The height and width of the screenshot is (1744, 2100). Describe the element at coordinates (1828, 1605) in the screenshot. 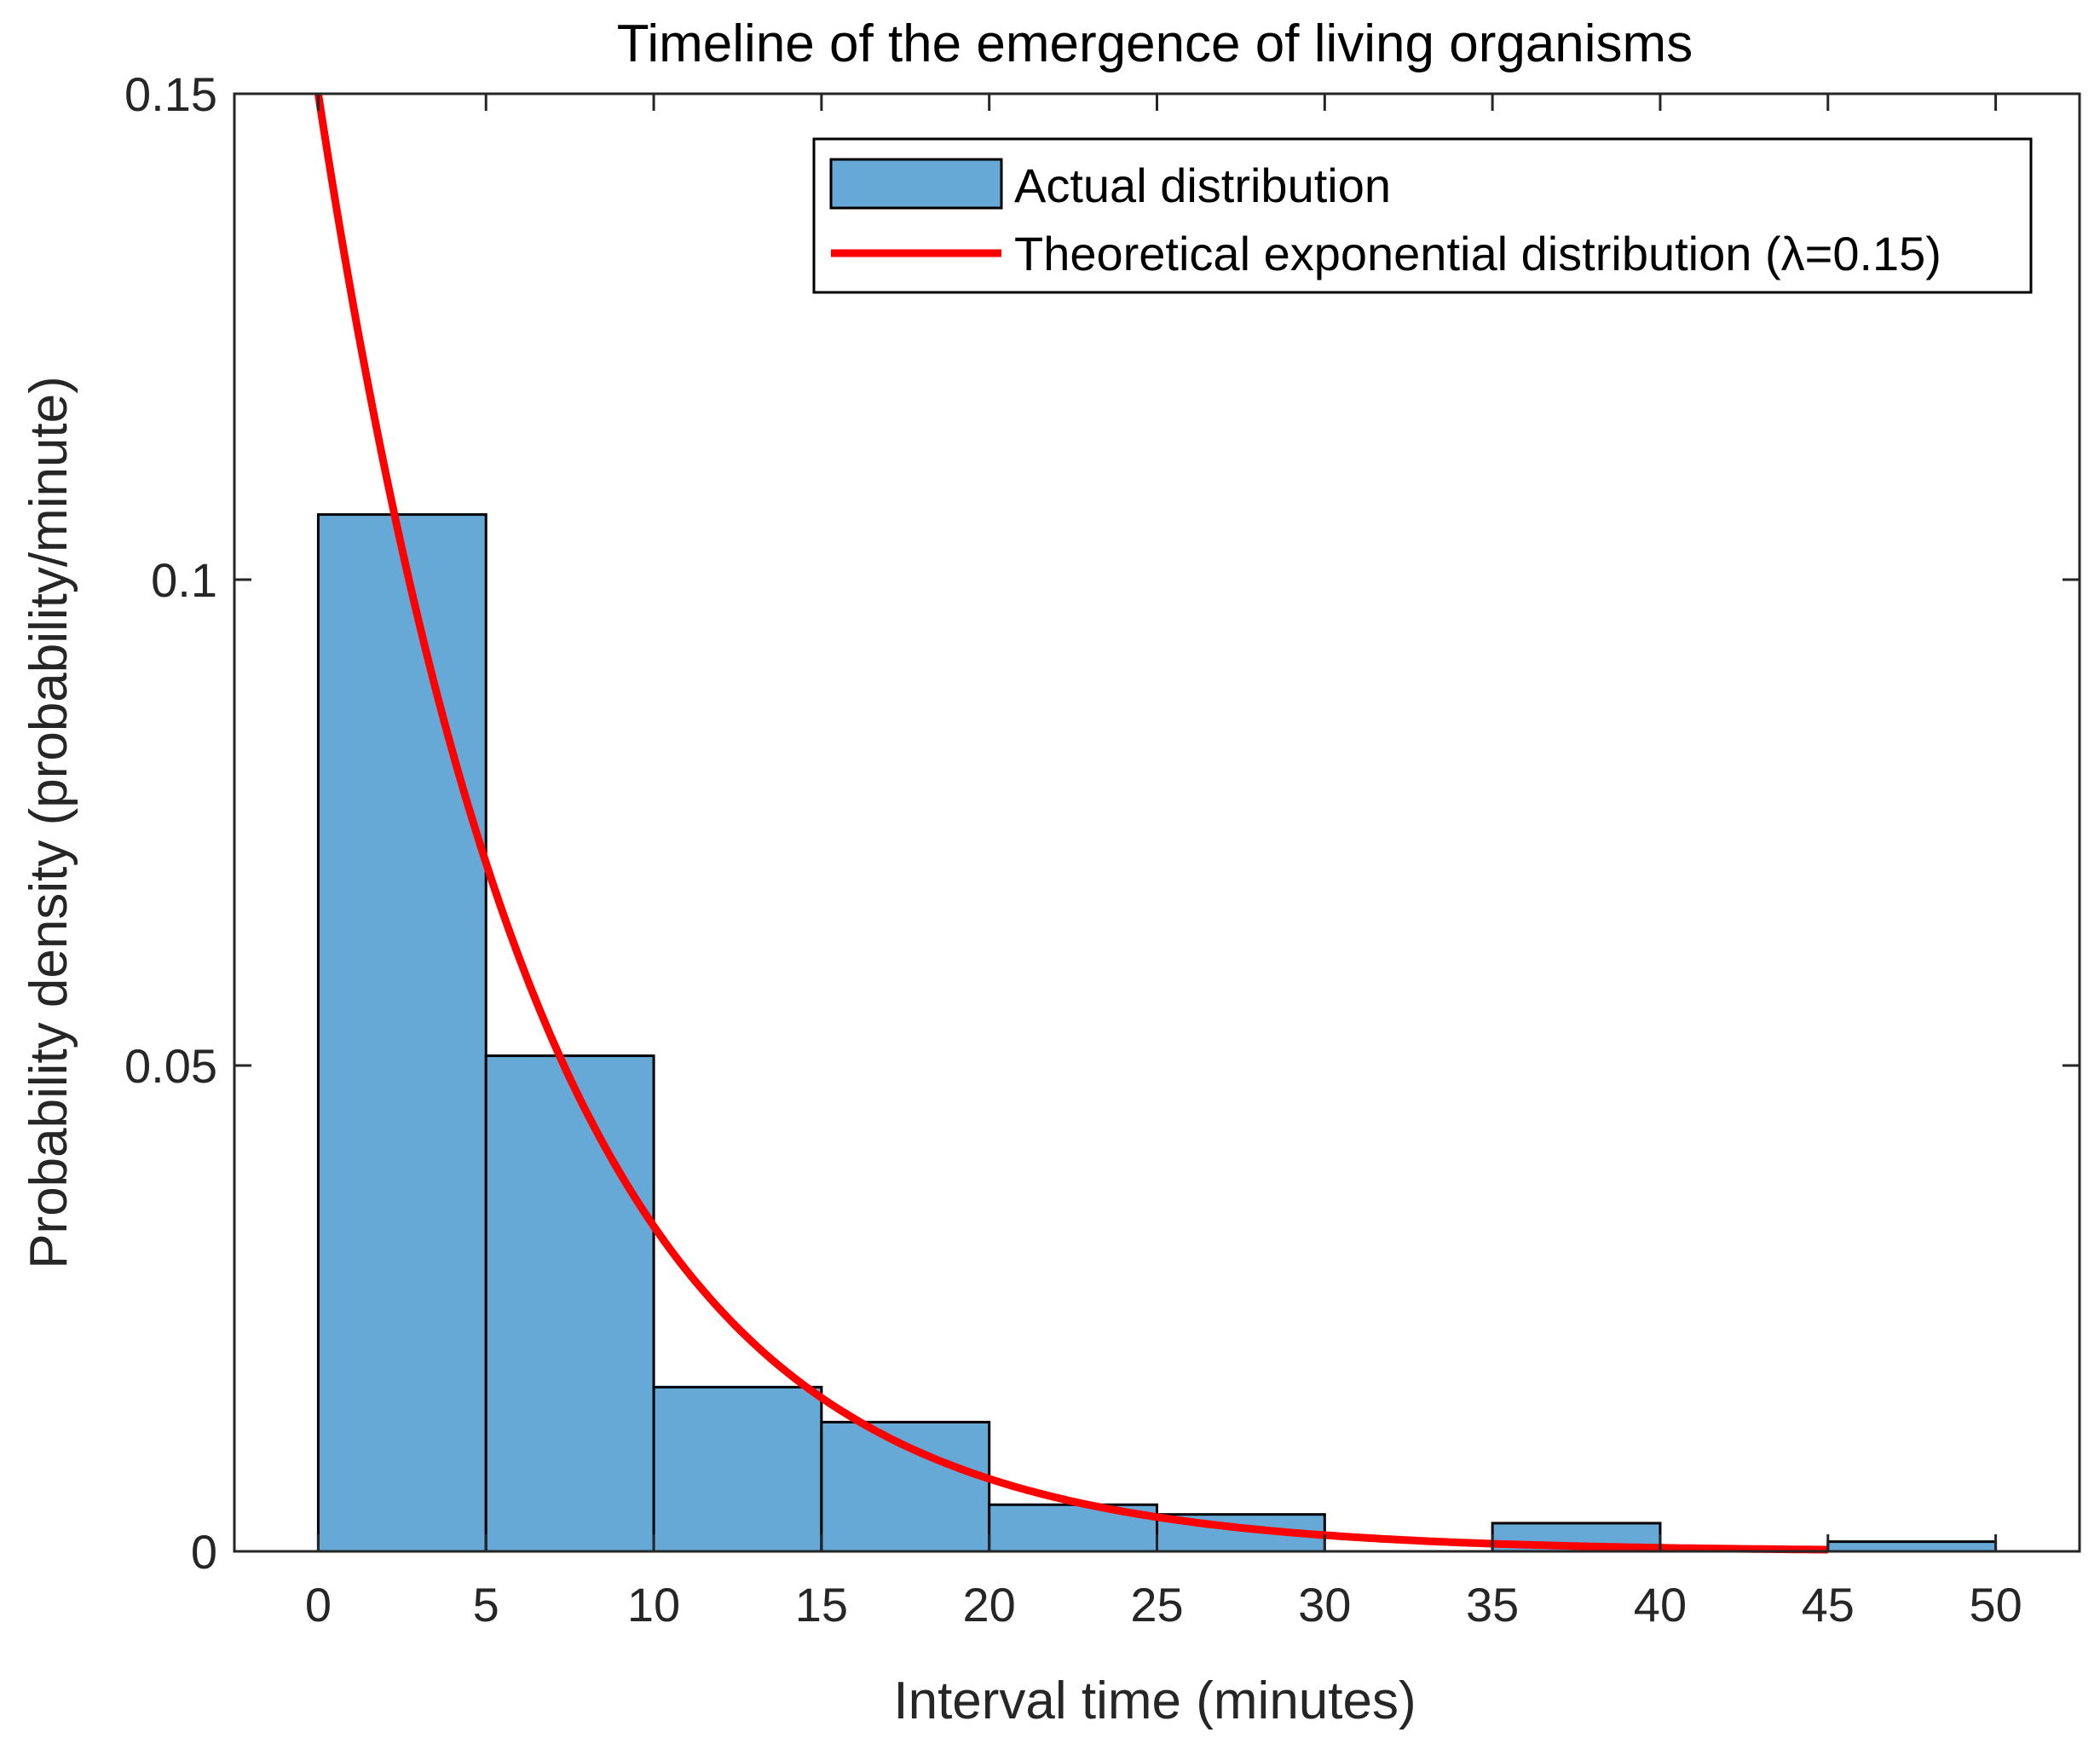

I see `x-tick-label: 45` at that location.